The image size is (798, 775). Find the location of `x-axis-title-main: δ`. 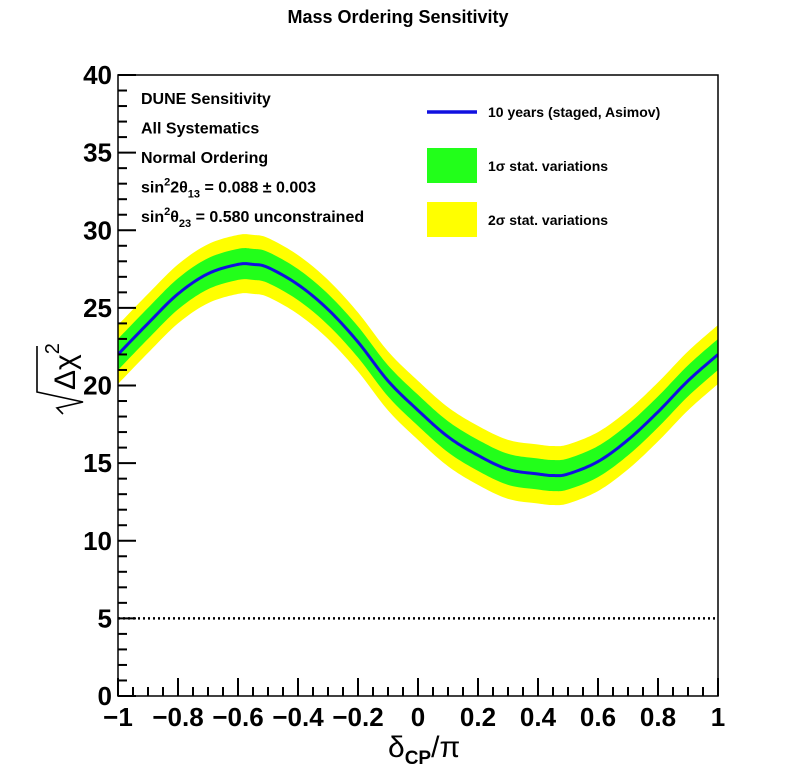

x-axis-title-main: δ is located at coordinates (396, 747).